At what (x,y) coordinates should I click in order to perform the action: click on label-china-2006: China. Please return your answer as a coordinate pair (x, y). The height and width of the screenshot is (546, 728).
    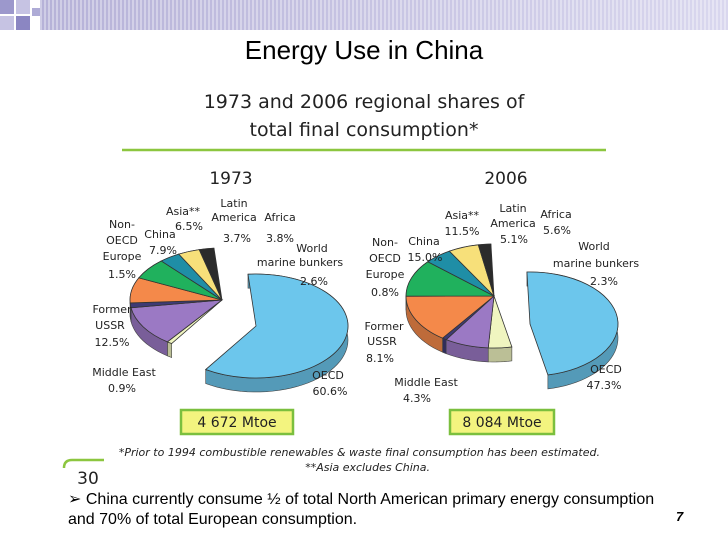
    Looking at the image, I should click on (423, 241).